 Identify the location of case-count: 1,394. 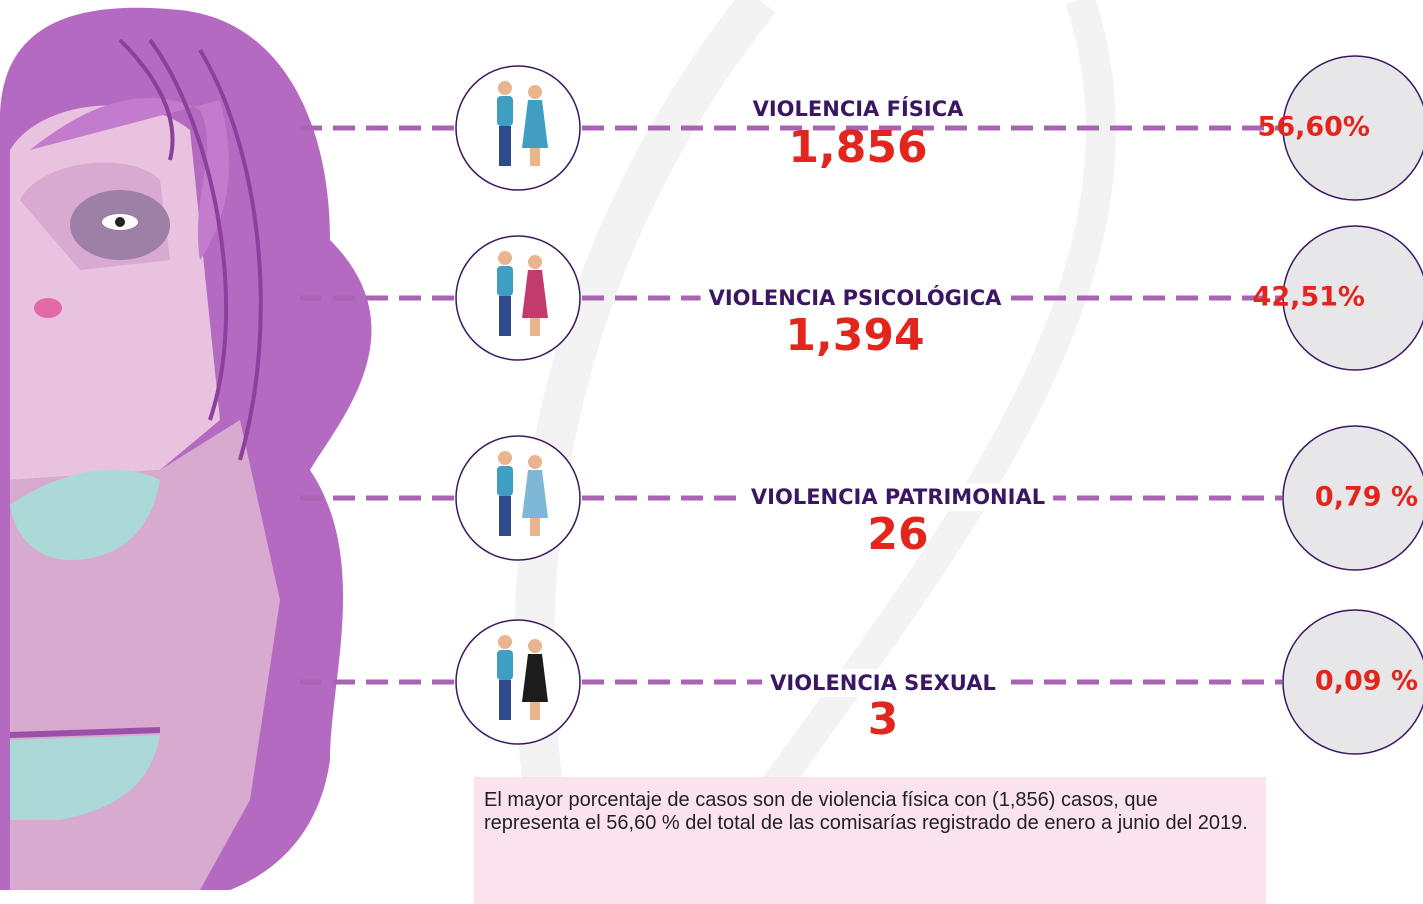
(854, 335).